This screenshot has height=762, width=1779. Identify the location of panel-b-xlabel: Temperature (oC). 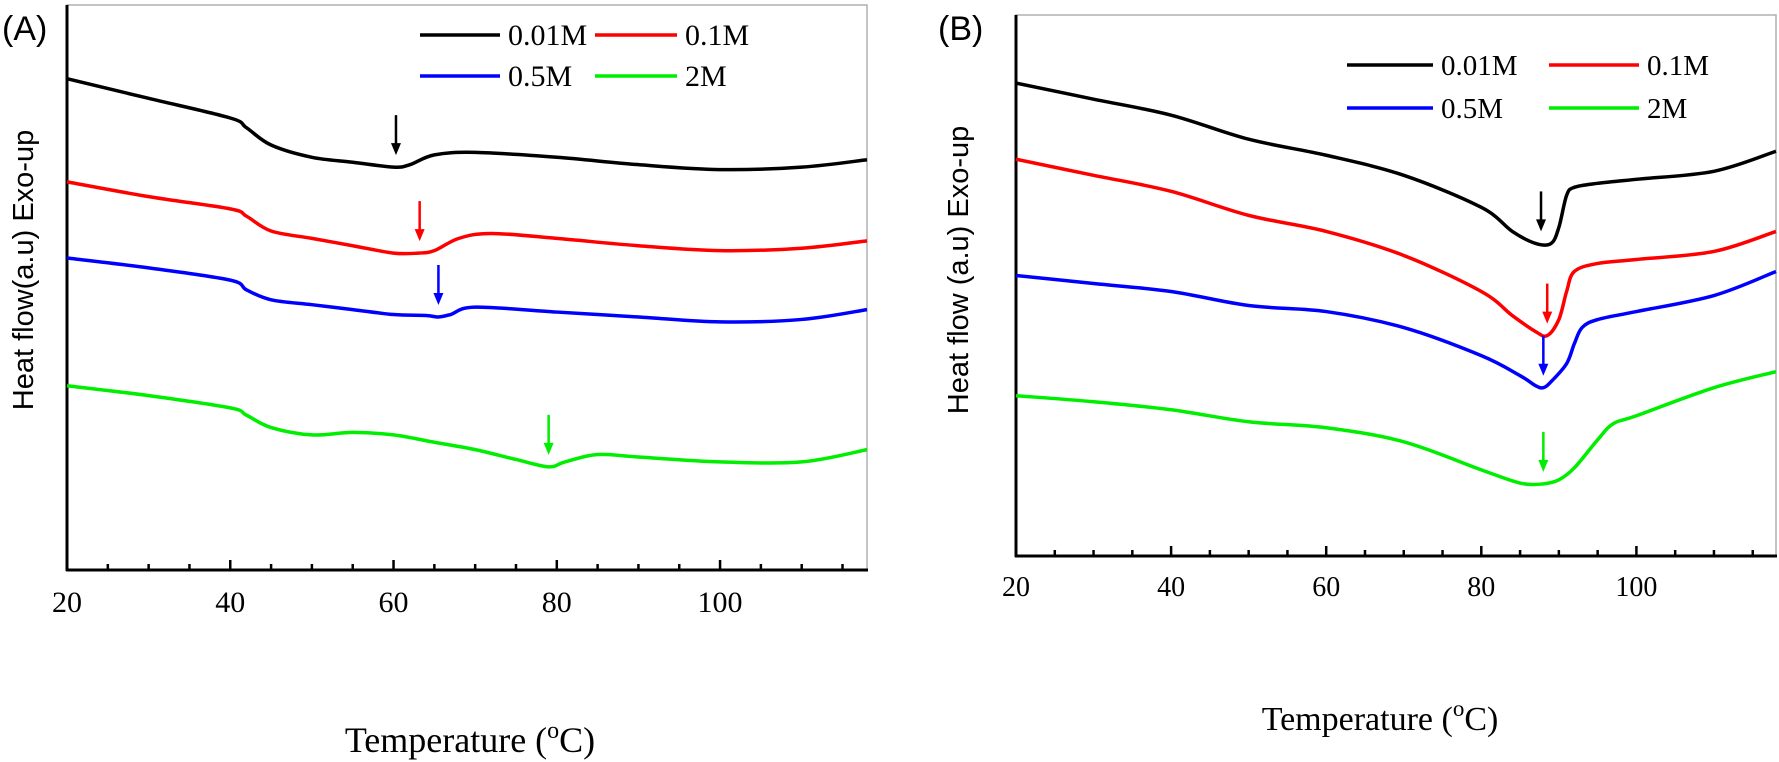
(1380, 717).